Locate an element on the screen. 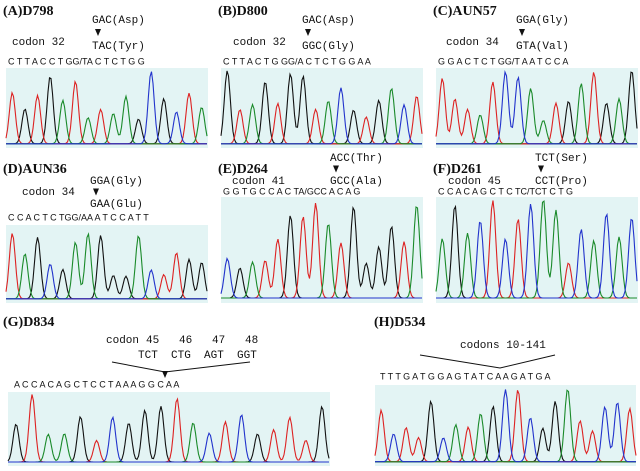 Image resolution: width=640 pixels, height=471 pixels. wild-type: ACC(Thr) is located at coordinates (356, 159).